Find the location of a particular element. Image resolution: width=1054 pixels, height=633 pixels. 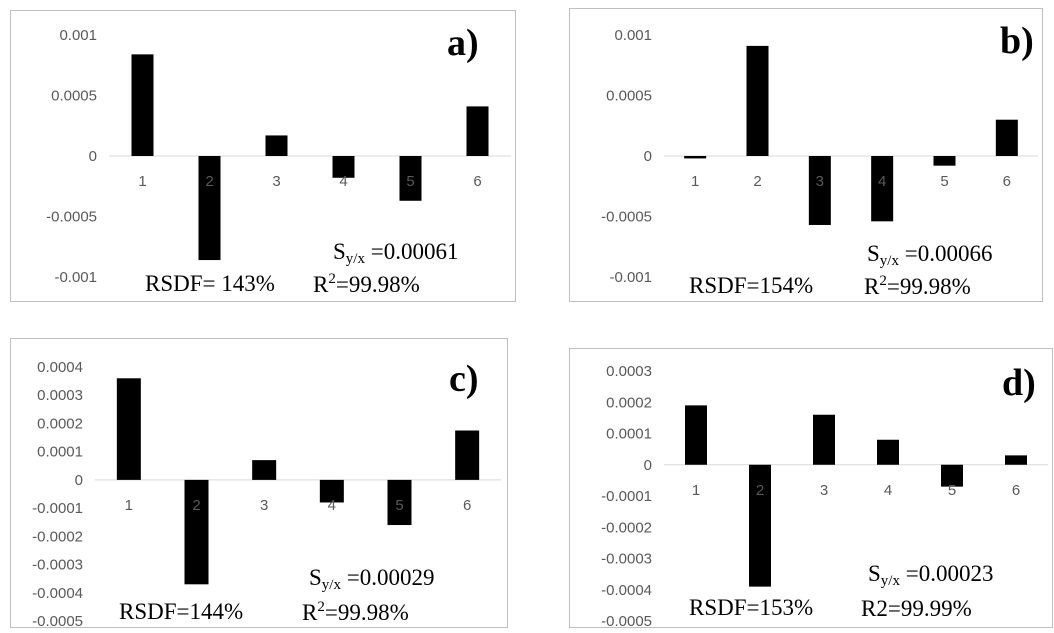

syx-annotation-b: Sy/x =0.00066 is located at coordinates (929, 255).